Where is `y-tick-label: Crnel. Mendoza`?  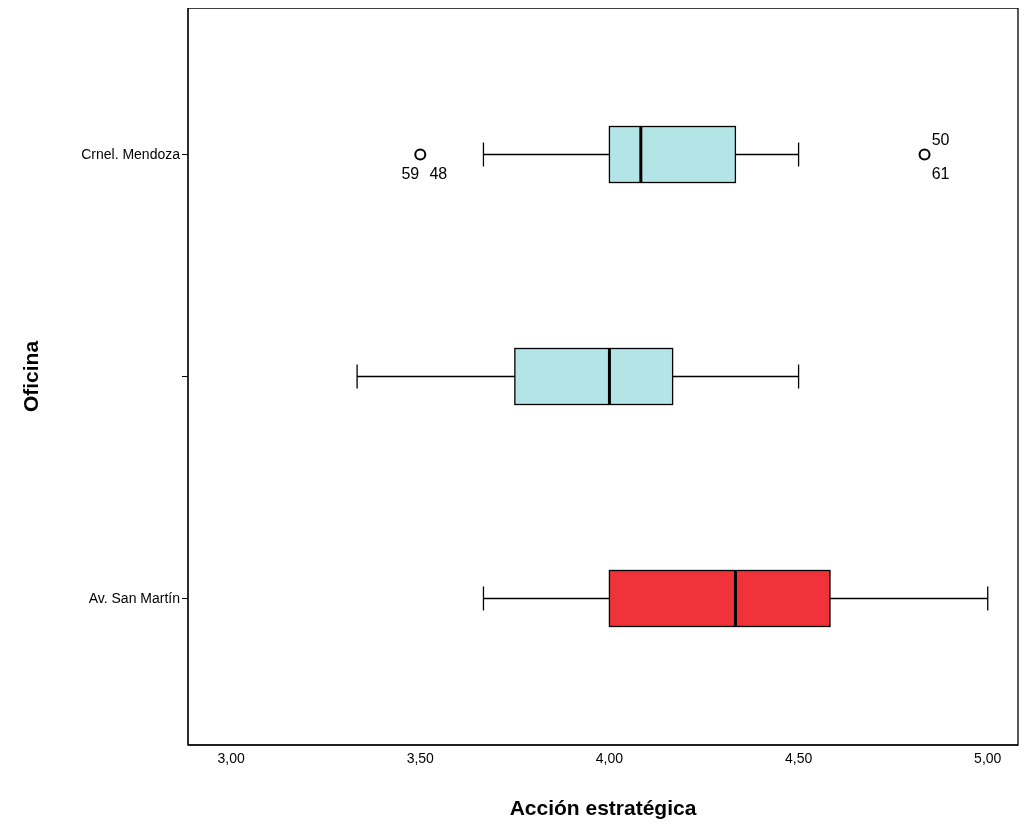 y-tick-label: Crnel. Mendoza is located at coordinates (131, 154).